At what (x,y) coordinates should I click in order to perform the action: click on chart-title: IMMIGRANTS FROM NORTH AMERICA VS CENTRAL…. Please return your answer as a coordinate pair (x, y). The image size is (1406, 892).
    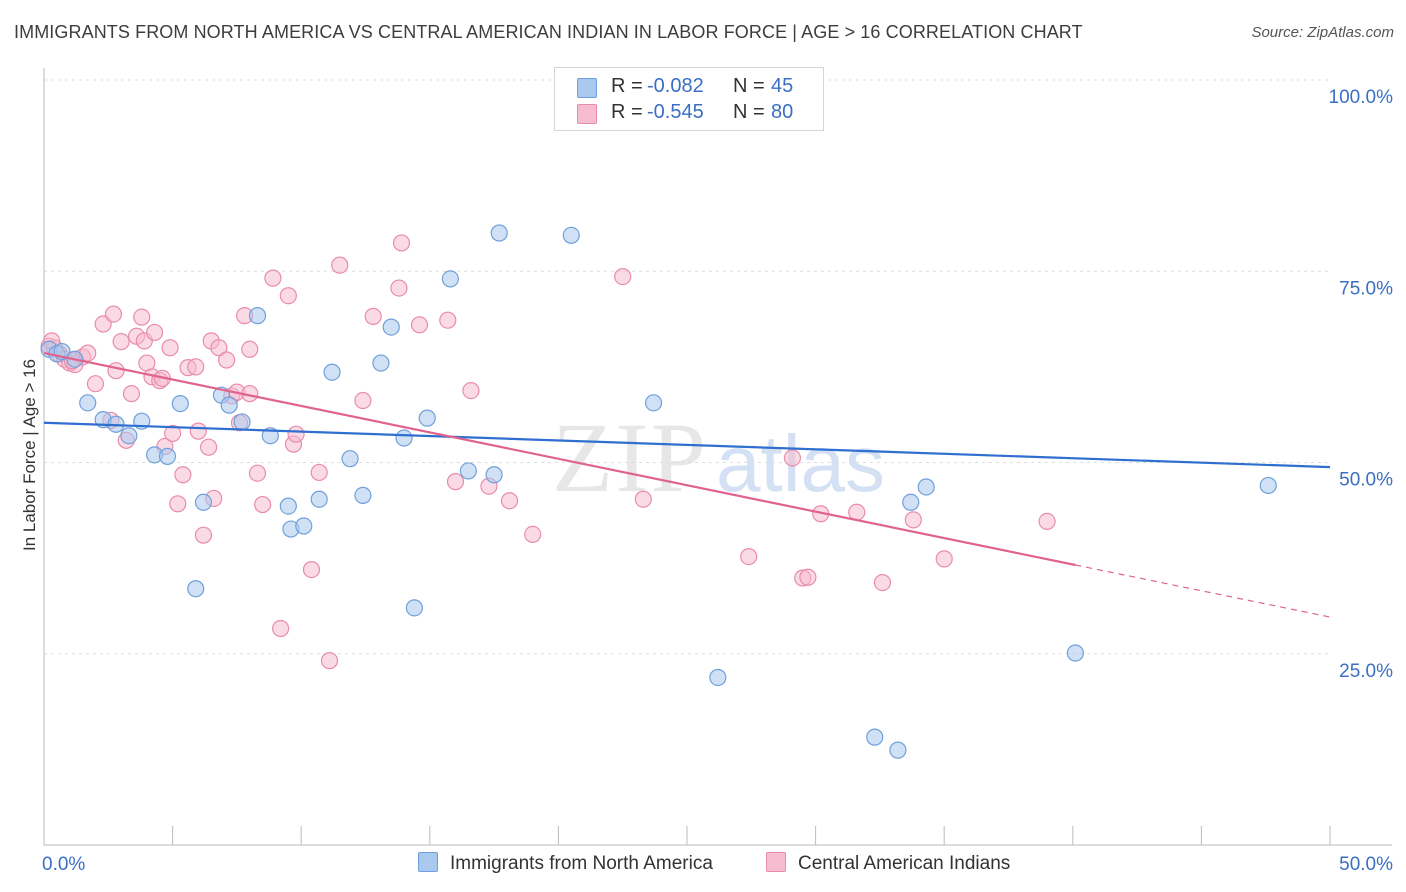
    Looking at the image, I should click on (548, 32).